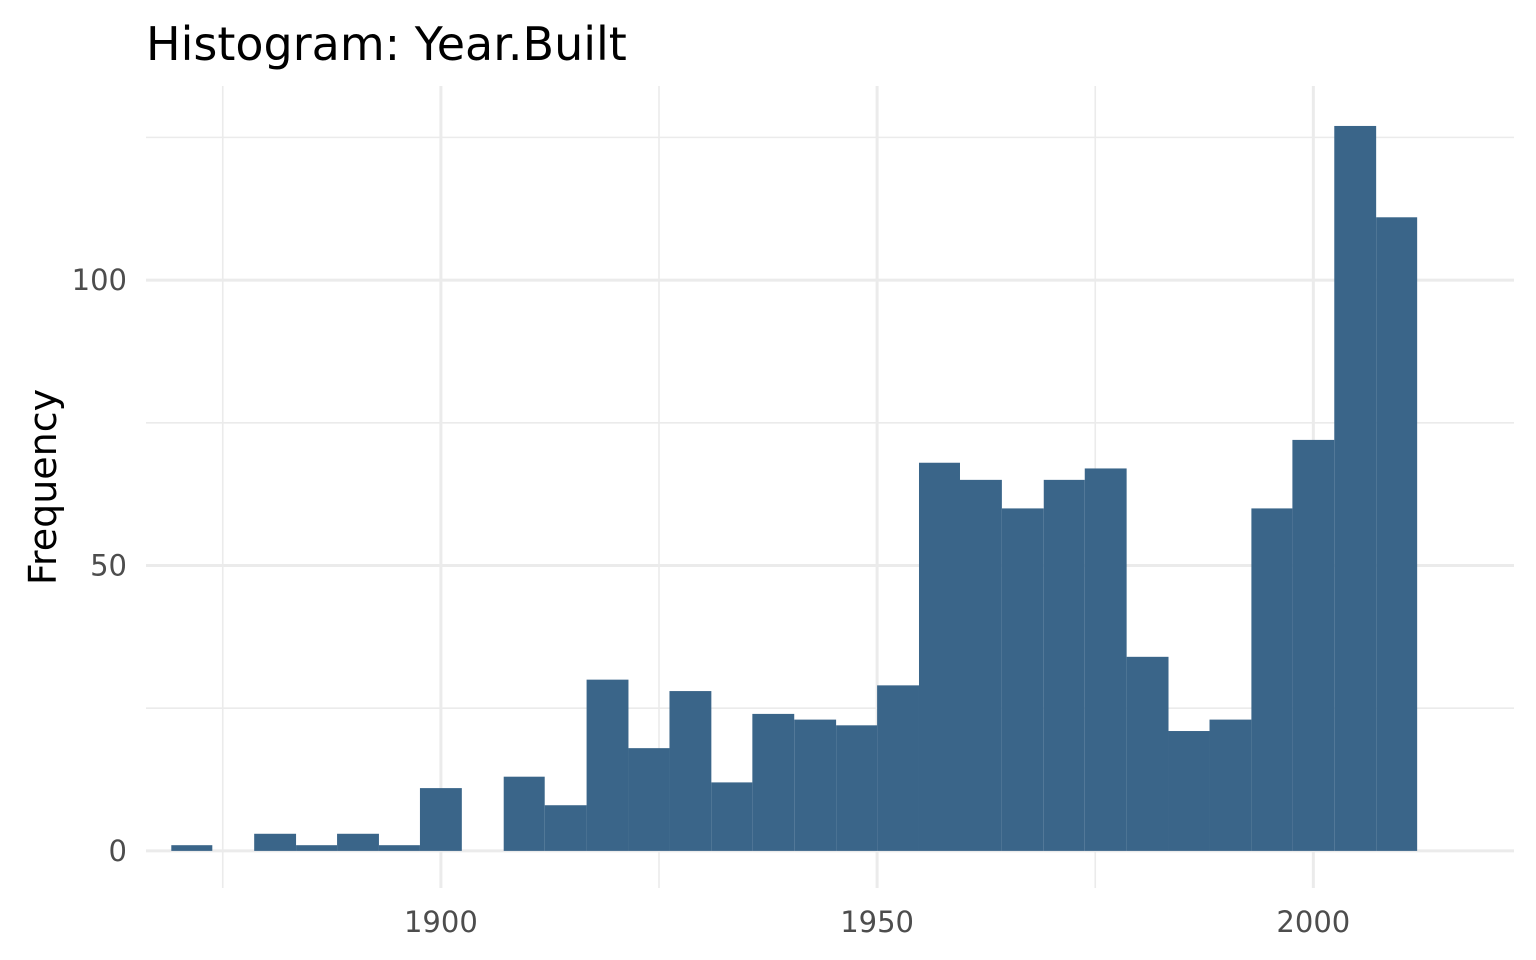 The image size is (1536, 960). What do you see at coordinates (43, 487) in the screenshot?
I see `y-axis-label: Frequency` at bounding box center [43, 487].